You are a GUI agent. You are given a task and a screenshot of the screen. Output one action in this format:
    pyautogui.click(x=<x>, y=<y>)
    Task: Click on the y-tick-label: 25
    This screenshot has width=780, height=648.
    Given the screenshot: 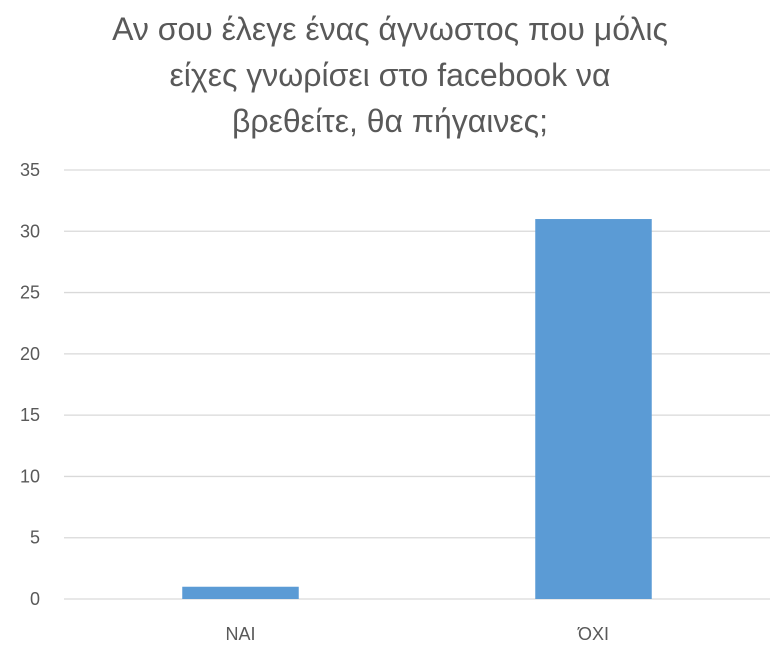 What is the action you would take?
    pyautogui.click(x=30, y=293)
    